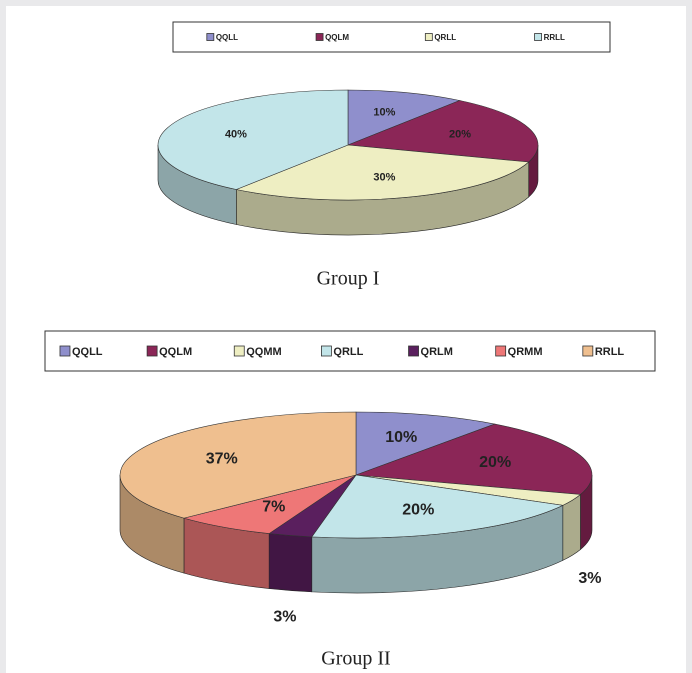 The width and height of the screenshot is (692, 673). I want to click on caption: Group II, so click(355, 659).